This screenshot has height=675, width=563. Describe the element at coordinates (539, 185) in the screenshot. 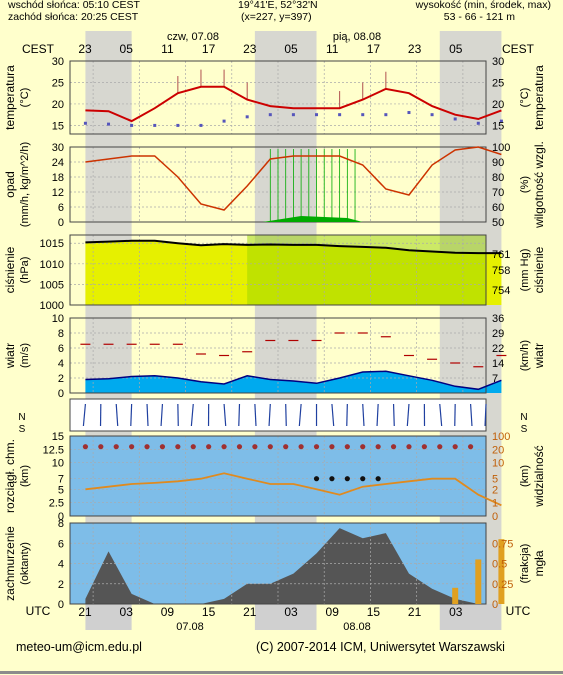

I see `ylabel-right-1: wilgotność wzgl.` at that location.